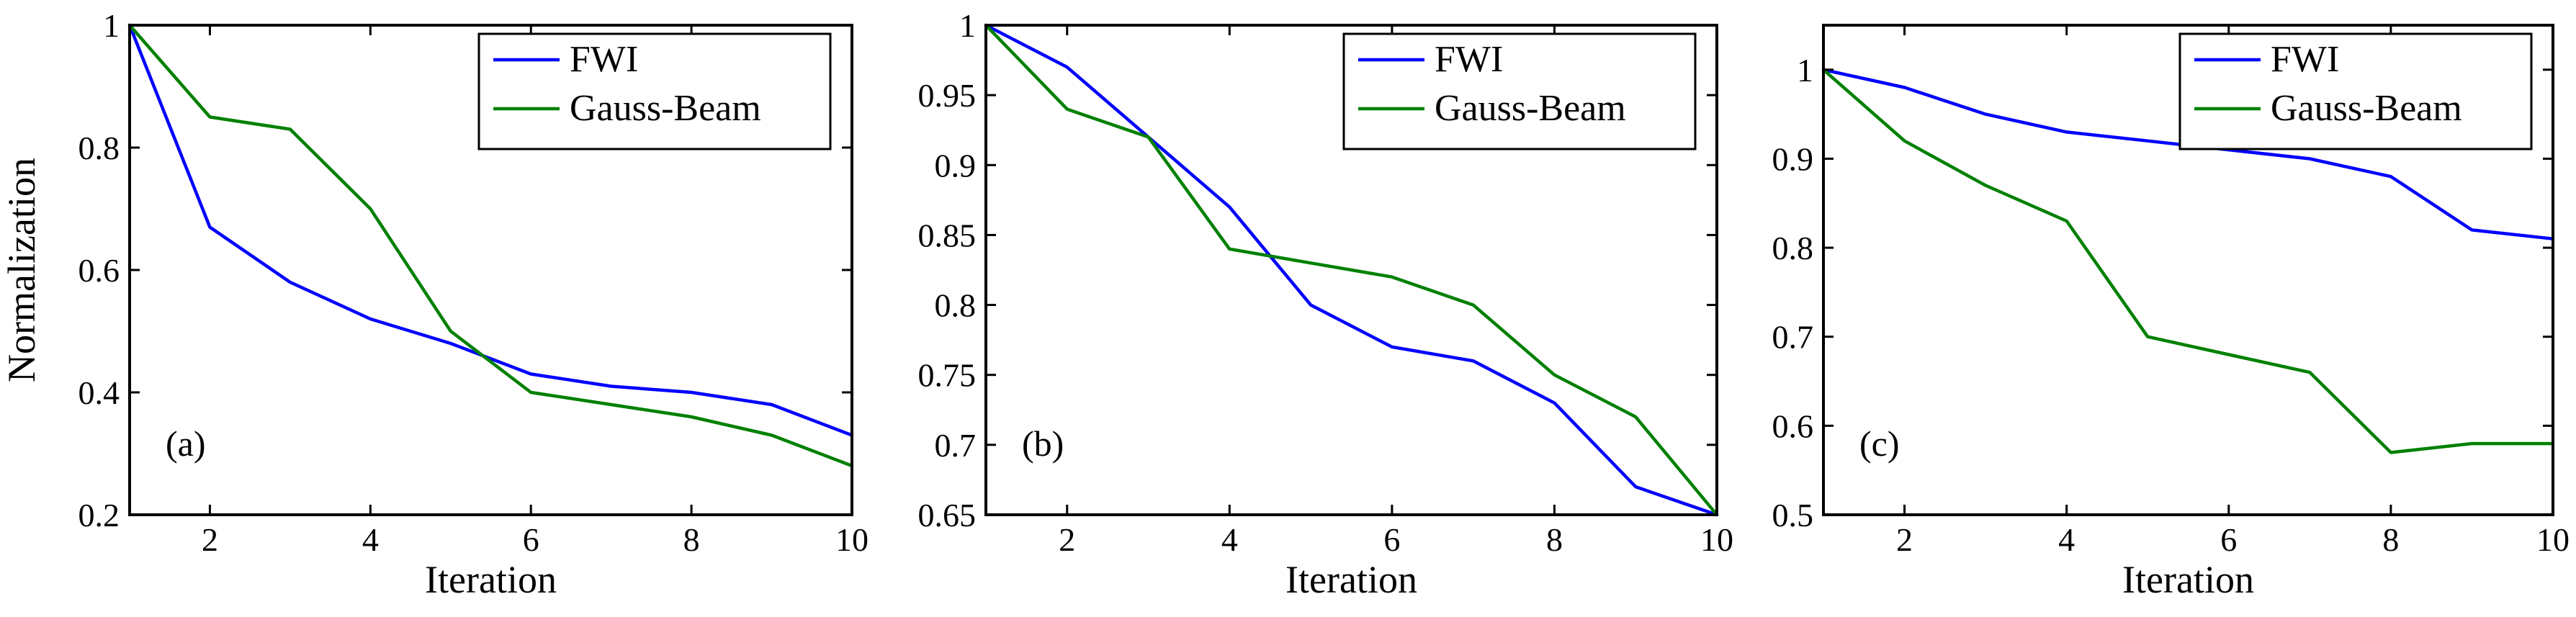 Image resolution: width=2576 pixels, height=617 pixels. I want to click on panel-label: (c), so click(1879, 443).